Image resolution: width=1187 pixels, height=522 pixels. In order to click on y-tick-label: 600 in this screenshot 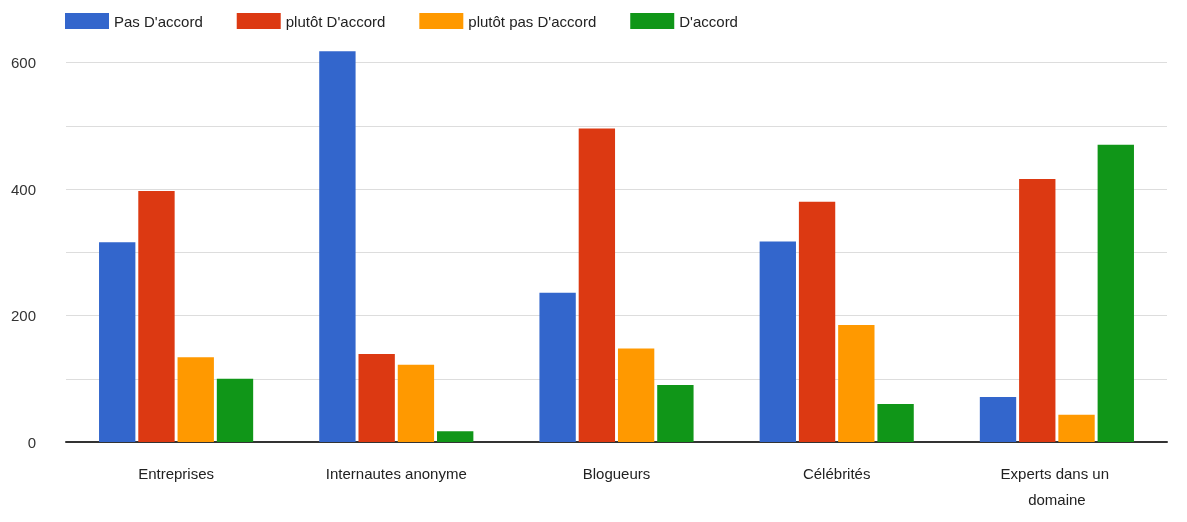, I will do `click(23, 63)`.